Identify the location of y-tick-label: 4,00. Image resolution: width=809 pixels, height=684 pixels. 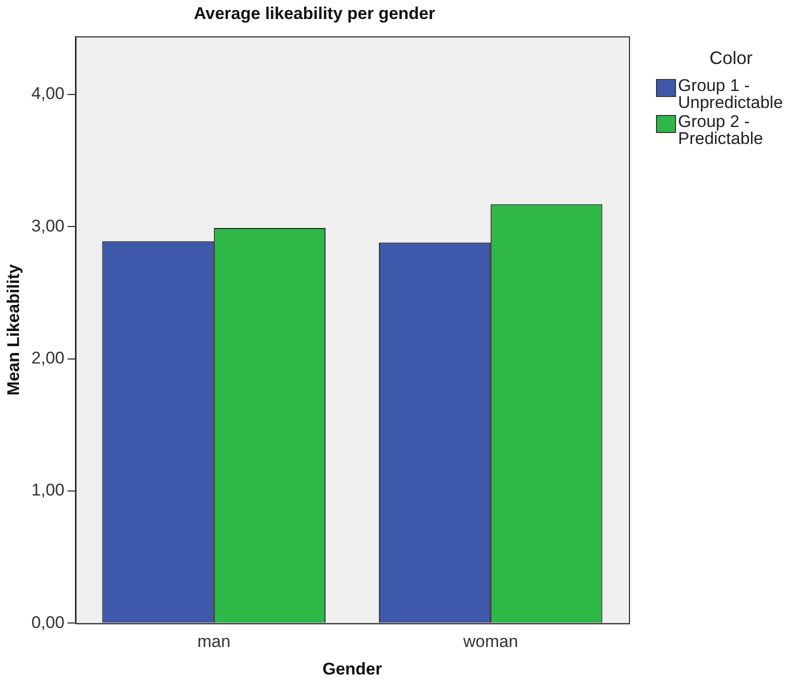
(47, 94).